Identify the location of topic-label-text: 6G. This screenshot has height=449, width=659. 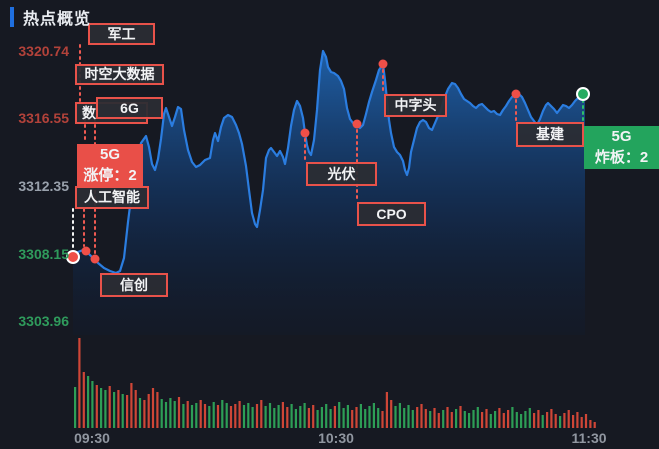
(129, 107).